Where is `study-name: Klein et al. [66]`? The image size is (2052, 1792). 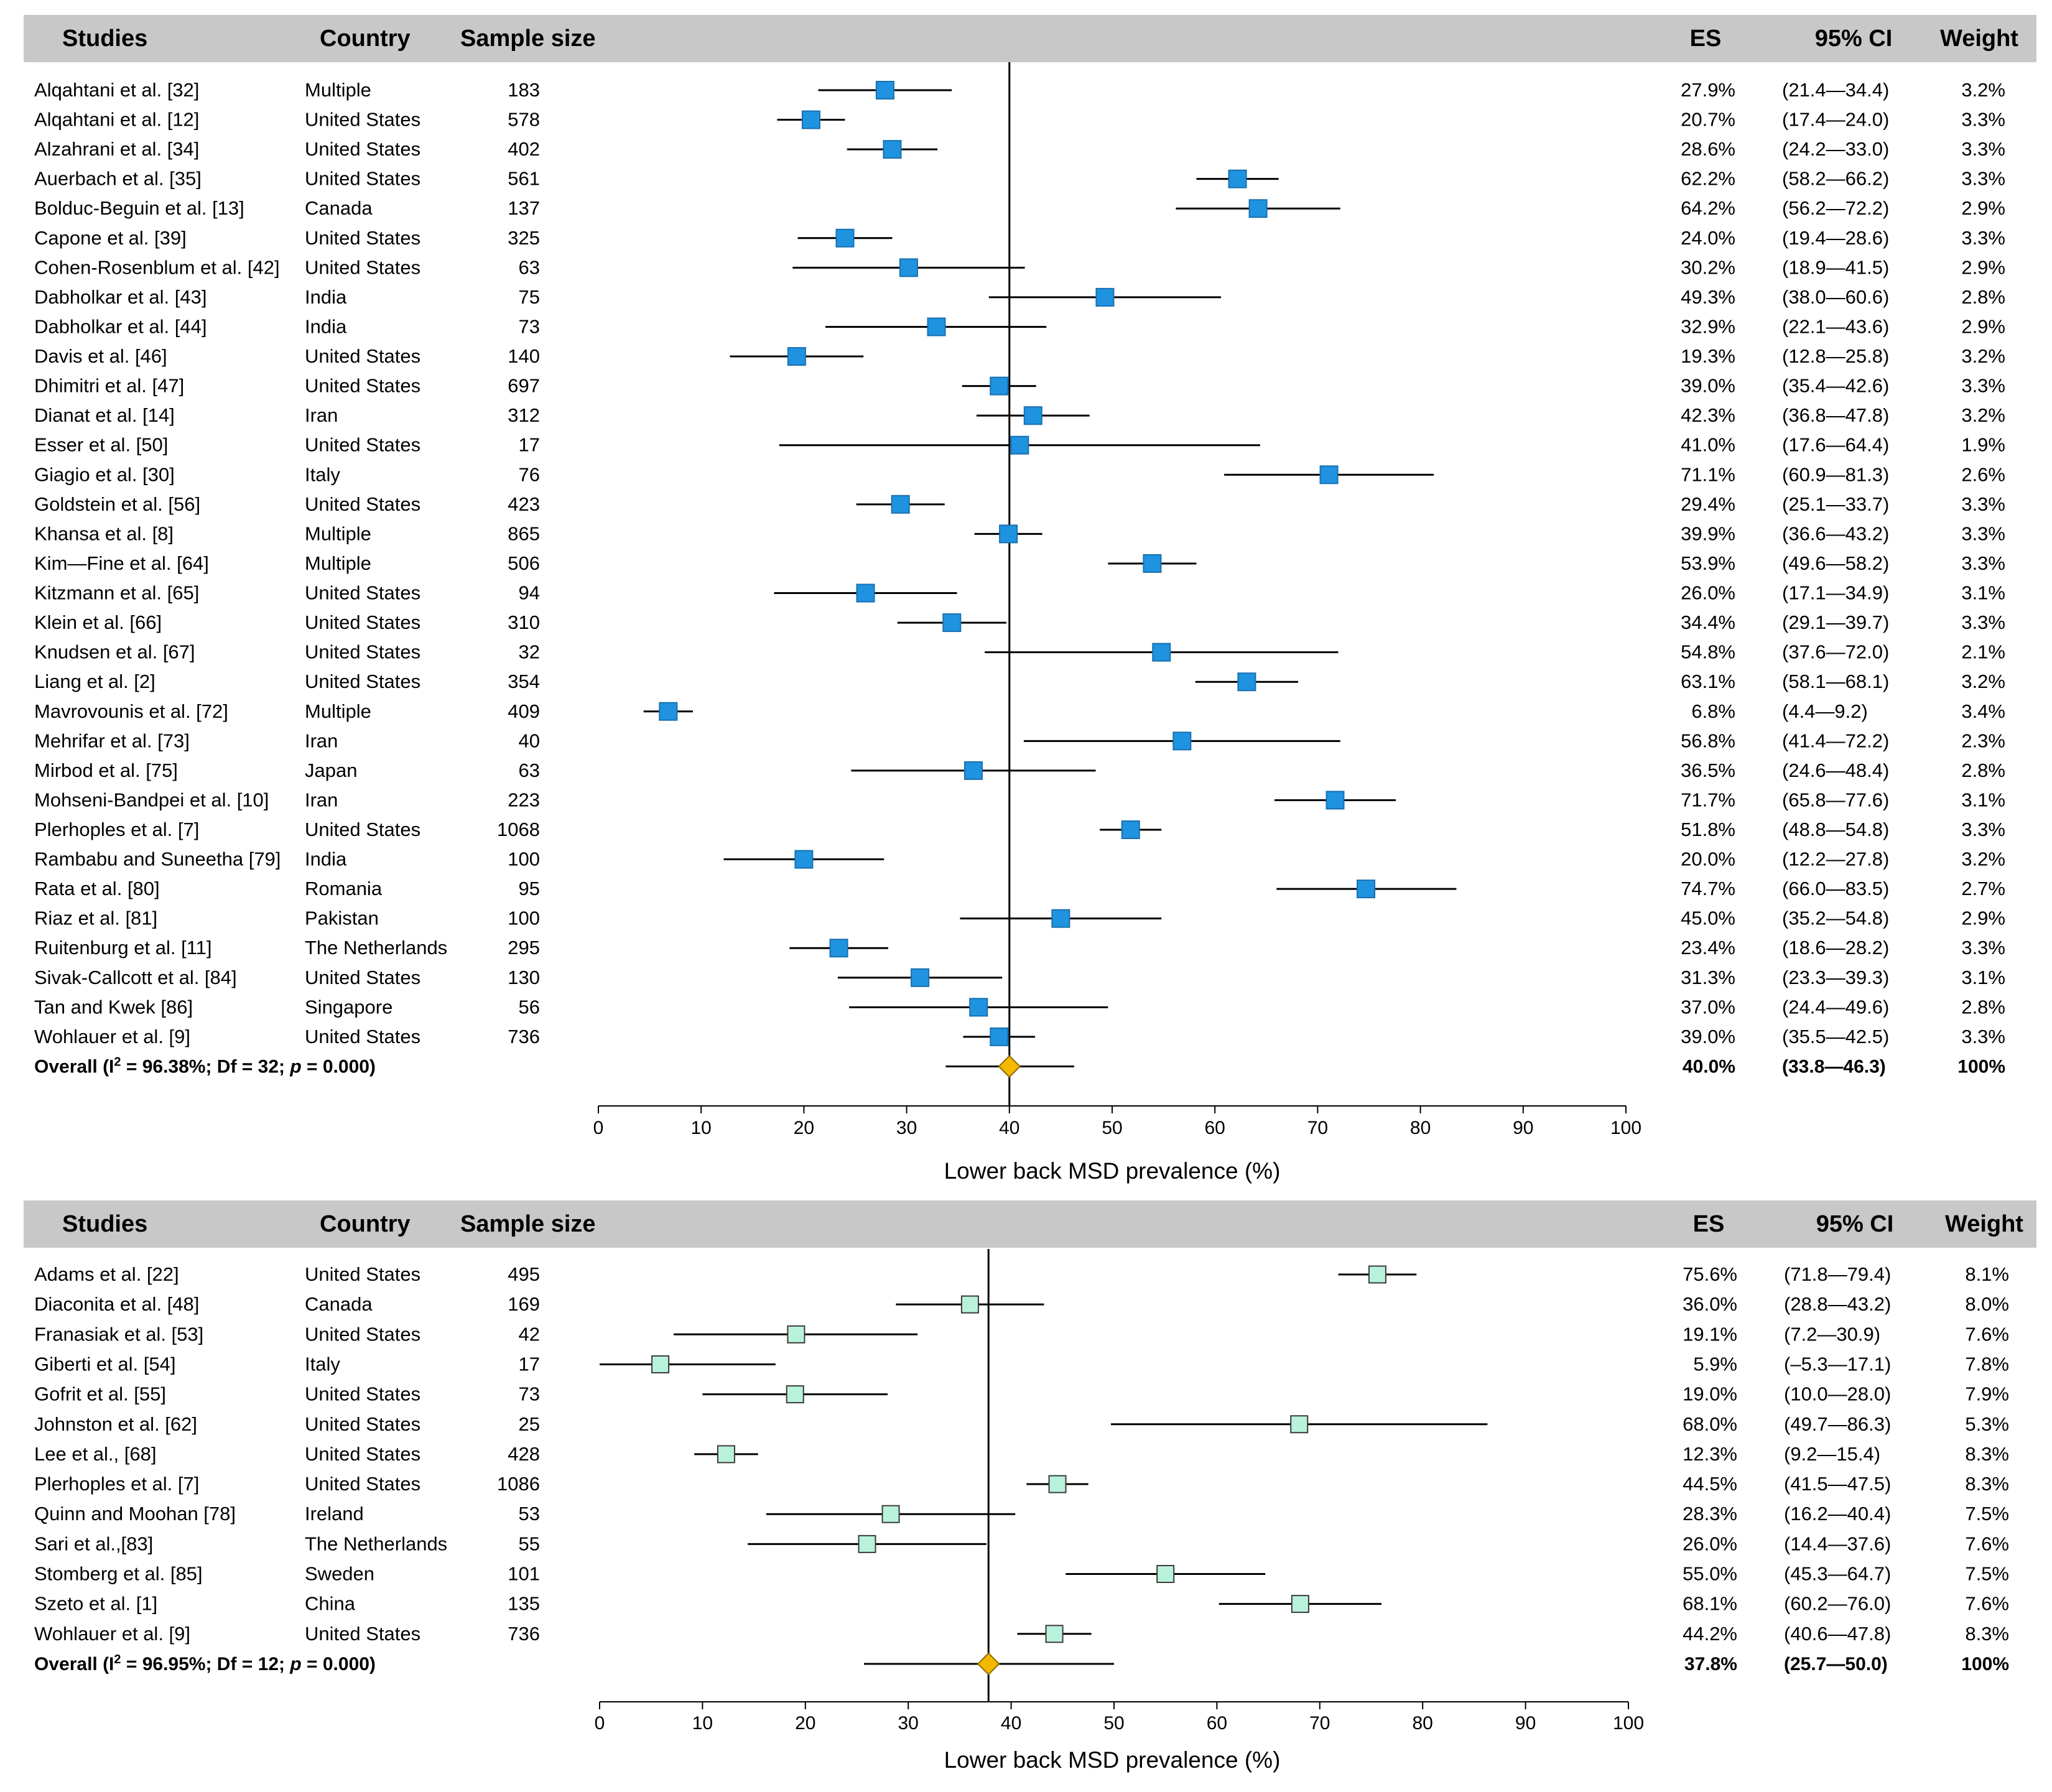
study-name: Klein et al. [66] is located at coordinates (98, 622).